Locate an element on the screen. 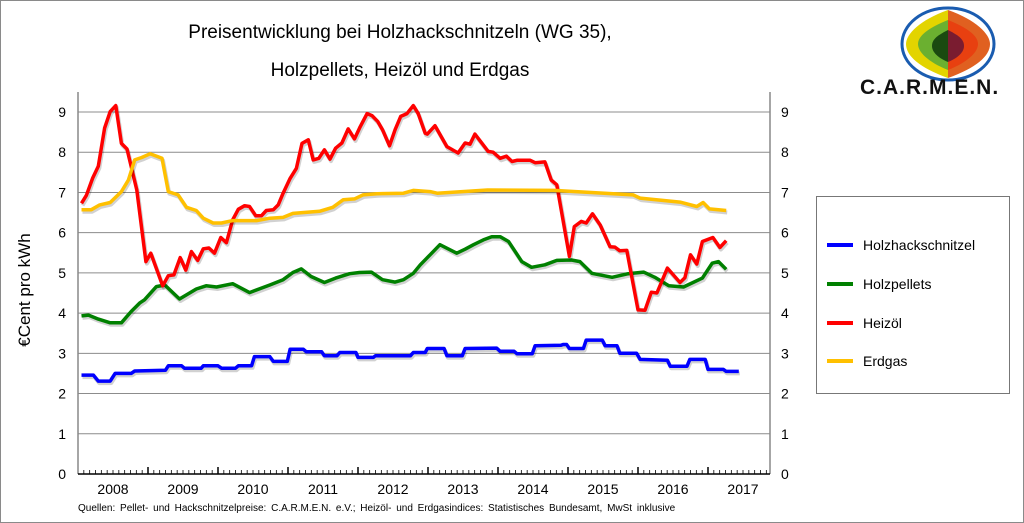 The width and height of the screenshot is (1024, 523). x-tick-label: 2010 is located at coordinates (252, 489).